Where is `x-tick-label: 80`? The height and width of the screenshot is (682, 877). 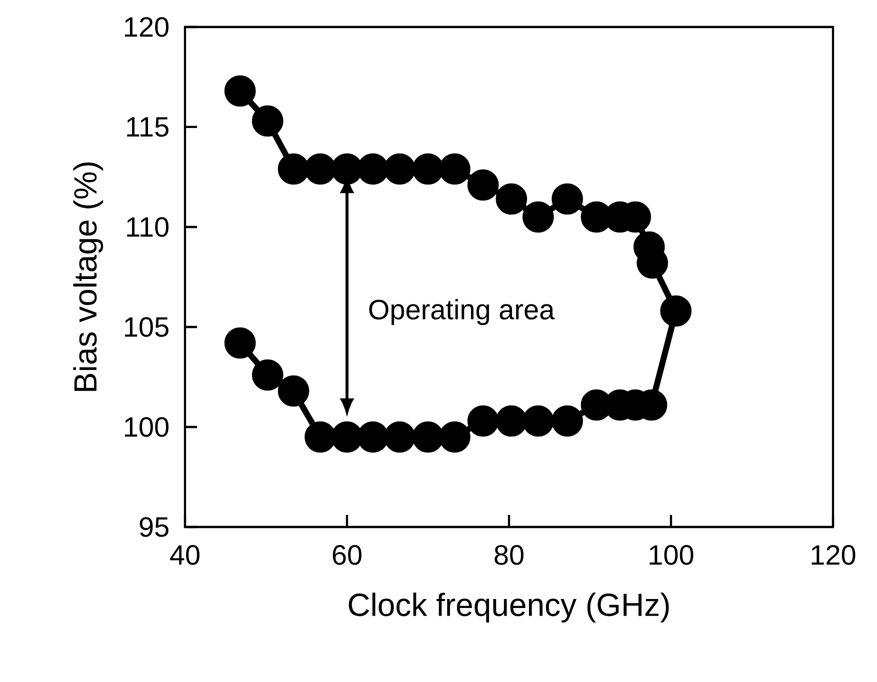
x-tick-label: 80 is located at coordinates (509, 555).